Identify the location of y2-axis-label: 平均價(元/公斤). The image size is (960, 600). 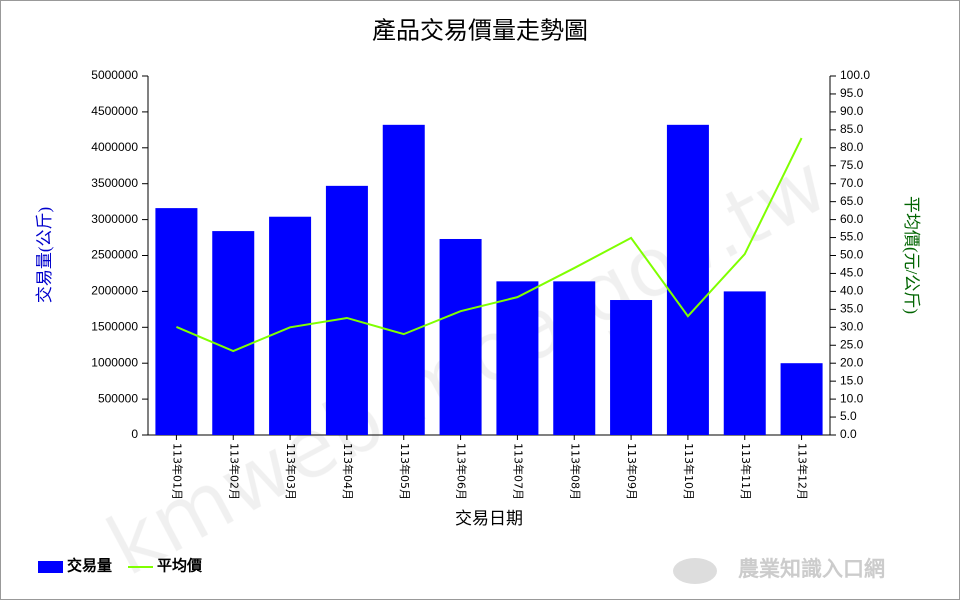
(911, 255).